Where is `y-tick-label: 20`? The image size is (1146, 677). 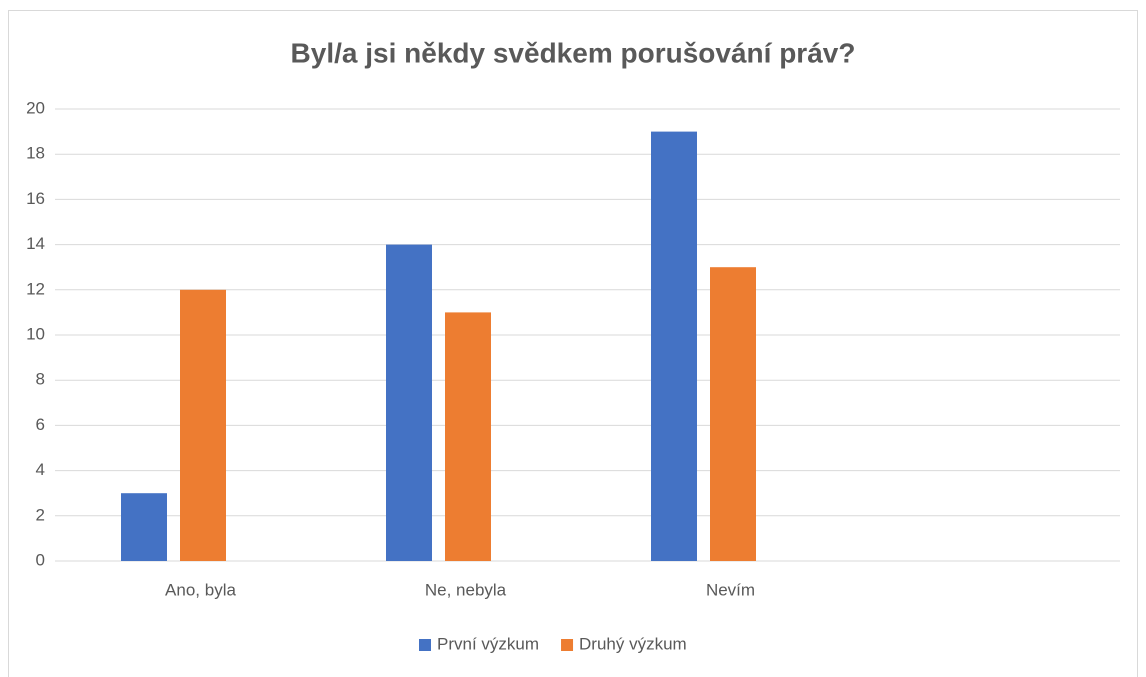 y-tick-label: 20 is located at coordinates (35, 107).